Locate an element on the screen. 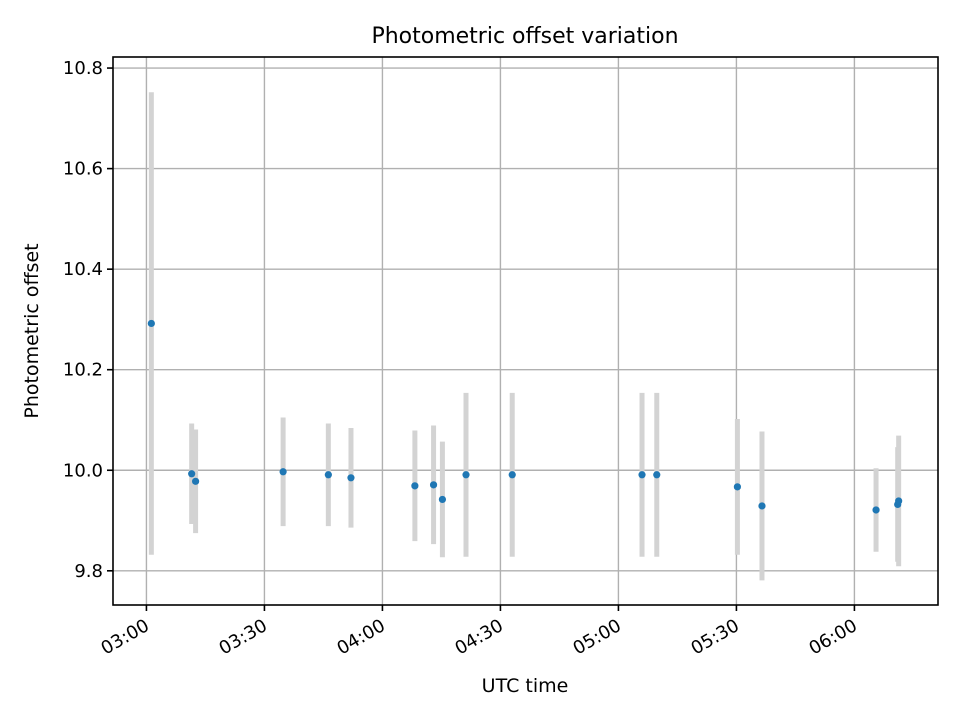  y-tick-label: 10.8 is located at coordinates (83, 68).